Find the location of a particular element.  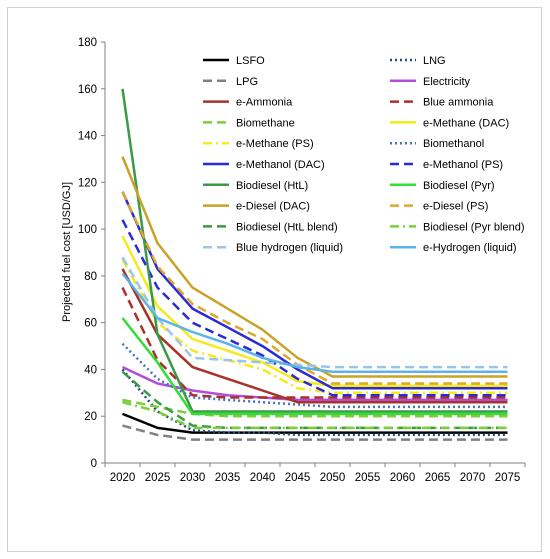

legend-label: Electricity is located at coordinates (447, 82).